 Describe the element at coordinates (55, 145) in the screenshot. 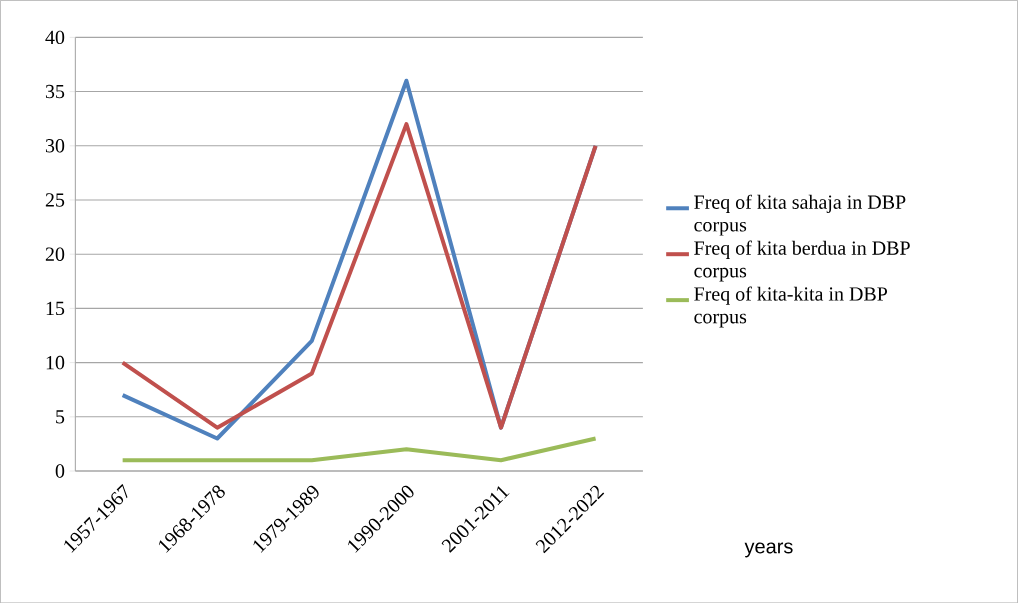

I see `y-tick-label: 30` at that location.